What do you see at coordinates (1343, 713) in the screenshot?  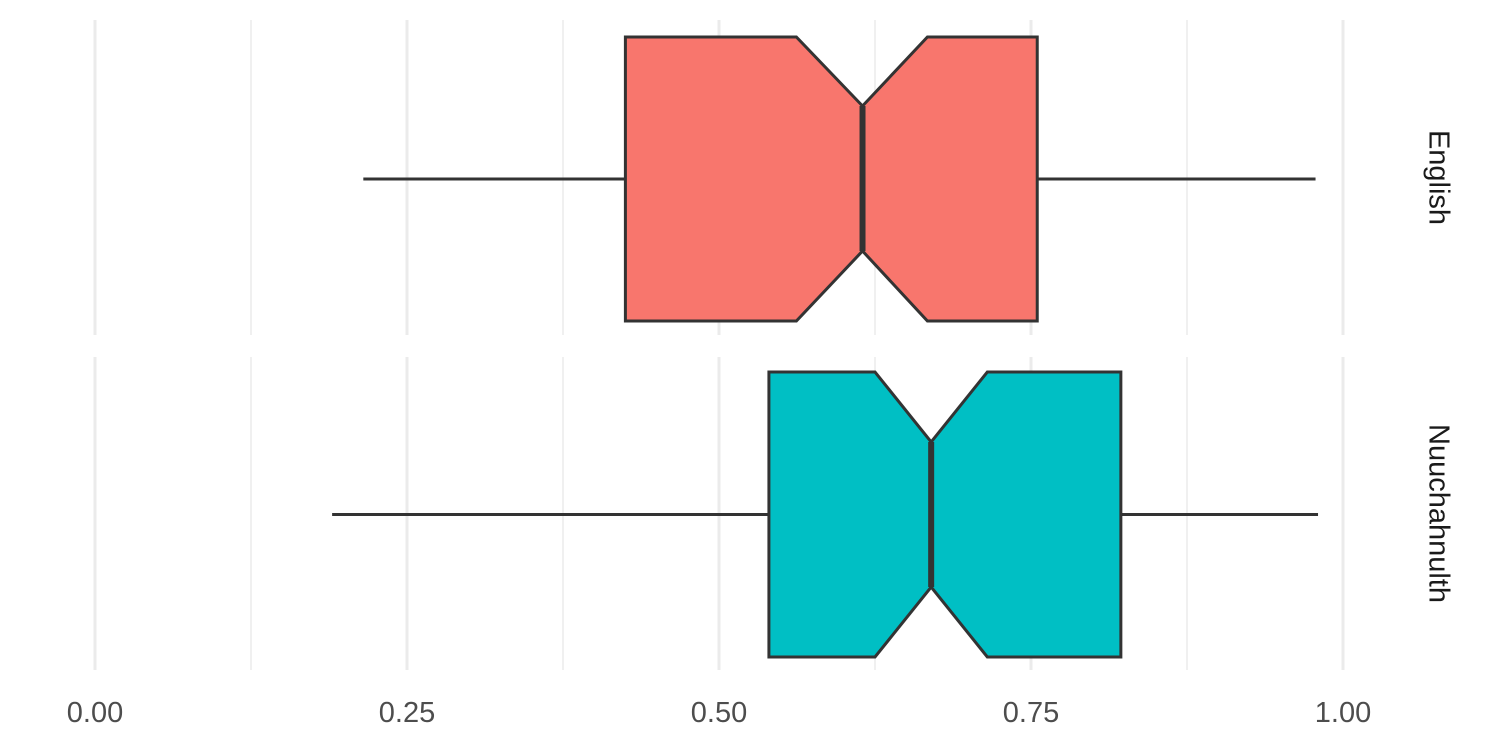 I see `x-tick-label: 1.00` at bounding box center [1343, 713].